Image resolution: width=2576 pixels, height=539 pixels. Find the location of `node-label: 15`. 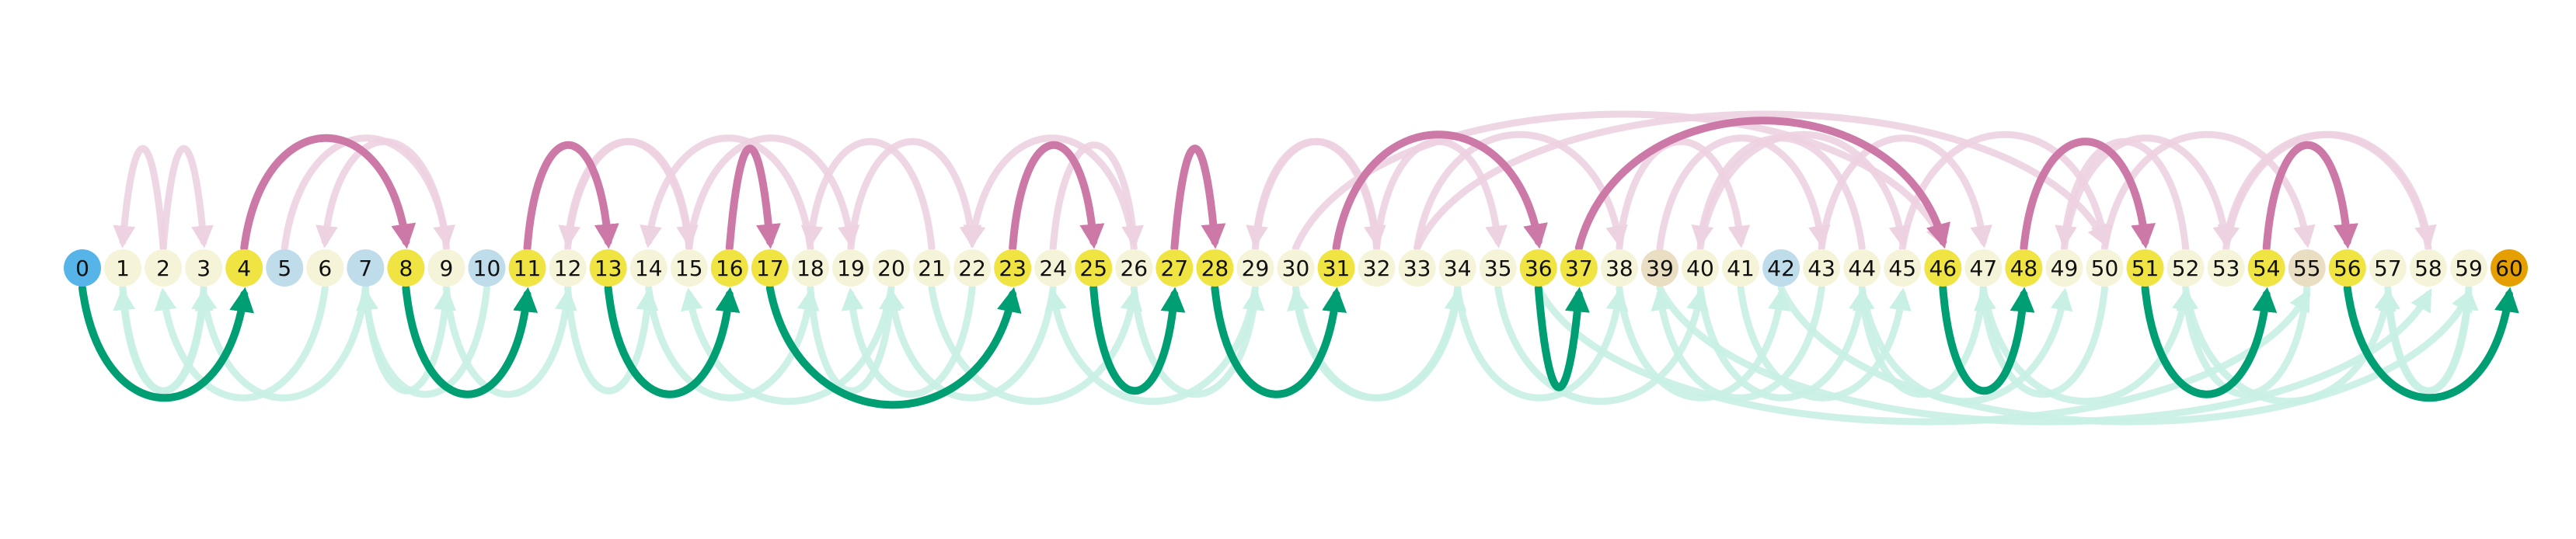

node-label: 15 is located at coordinates (689, 268).